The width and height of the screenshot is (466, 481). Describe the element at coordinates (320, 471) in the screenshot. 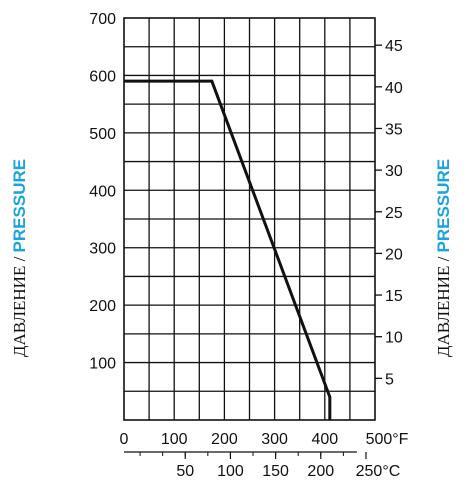

I see `x-secondary-tick-label: 200` at that location.